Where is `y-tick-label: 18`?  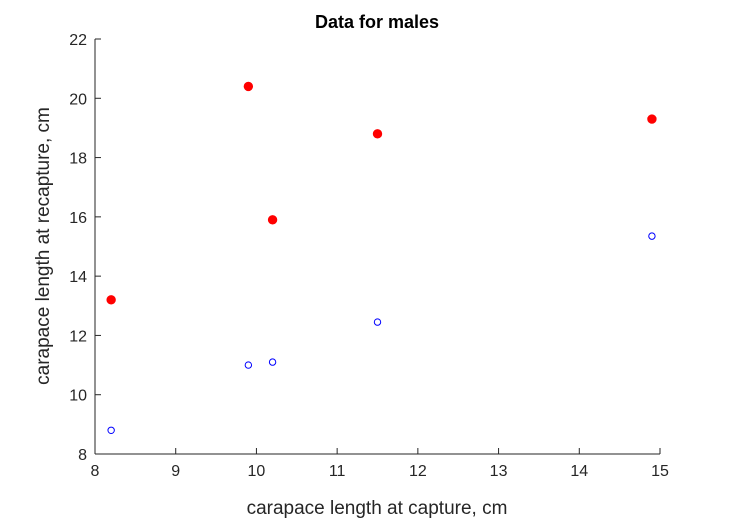 y-tick-label: 18 is located at coordinates (78, 159).